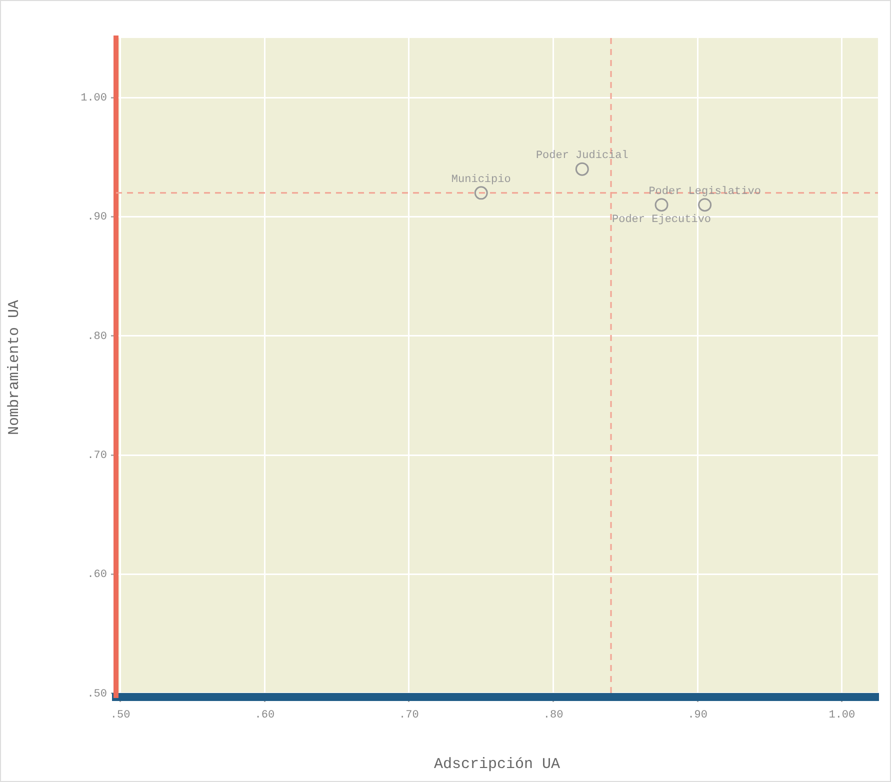 The image size is (891, 782). What do you see at coordinates (97, 694) in the screenshot?
I see `y-tick-label: .50` at bounding box center [97, 694].